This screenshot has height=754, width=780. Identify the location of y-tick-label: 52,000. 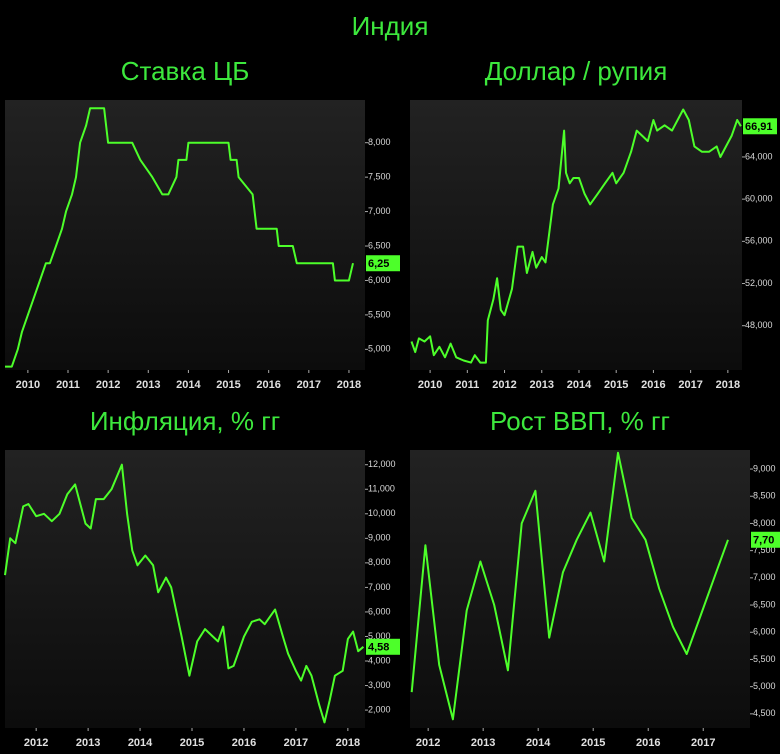
(759, 283).